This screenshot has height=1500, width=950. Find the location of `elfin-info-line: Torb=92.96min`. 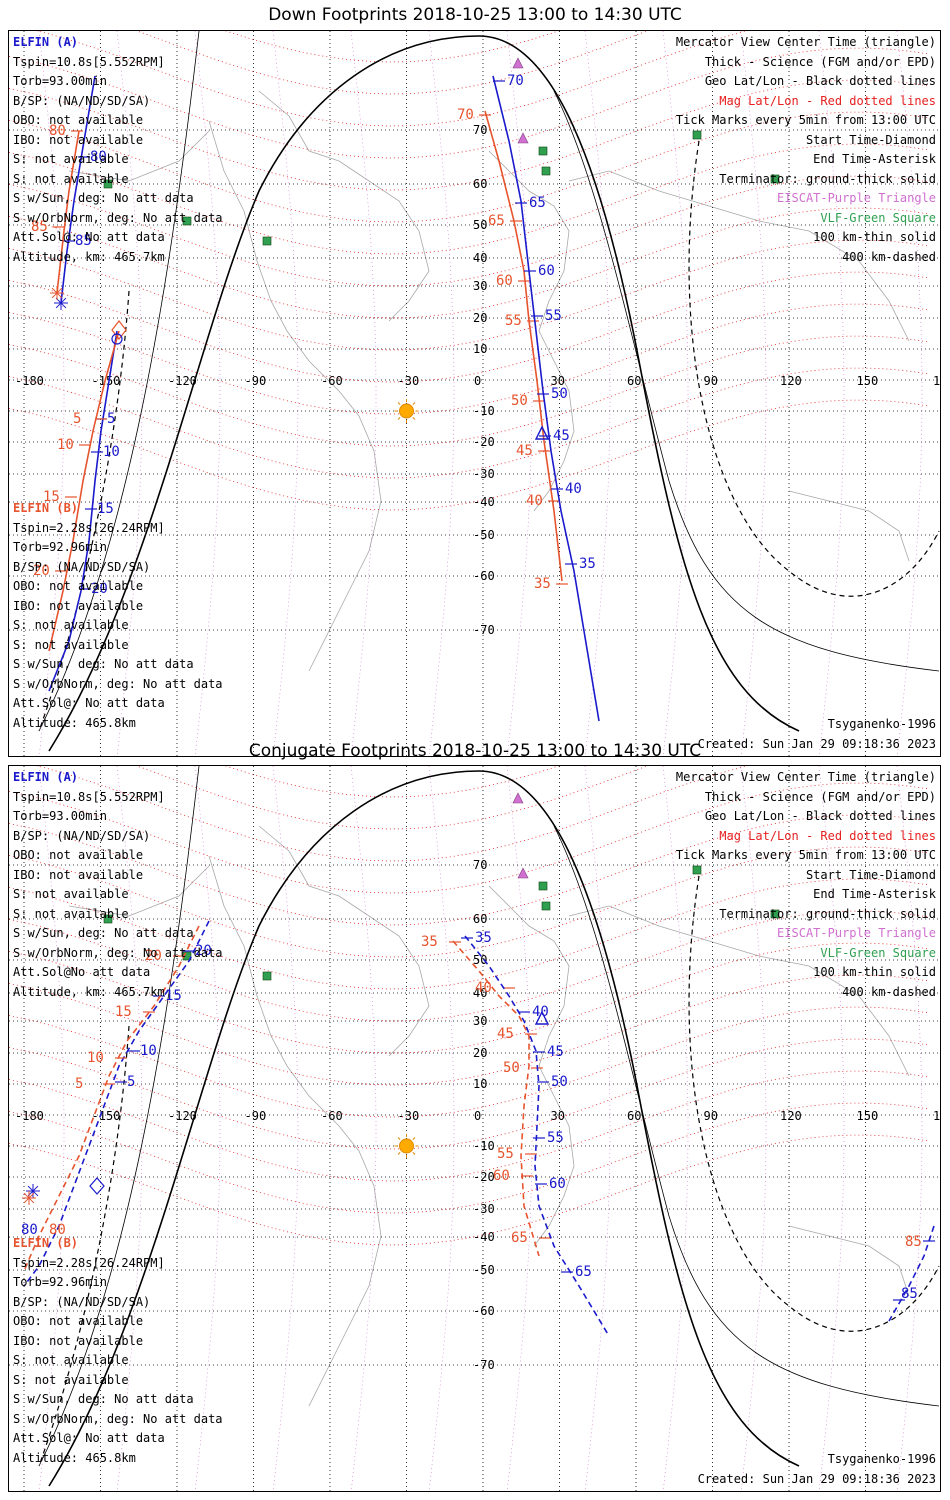

elfin-info-line: Torb=92.96min is located at coordinates (60, 1282).